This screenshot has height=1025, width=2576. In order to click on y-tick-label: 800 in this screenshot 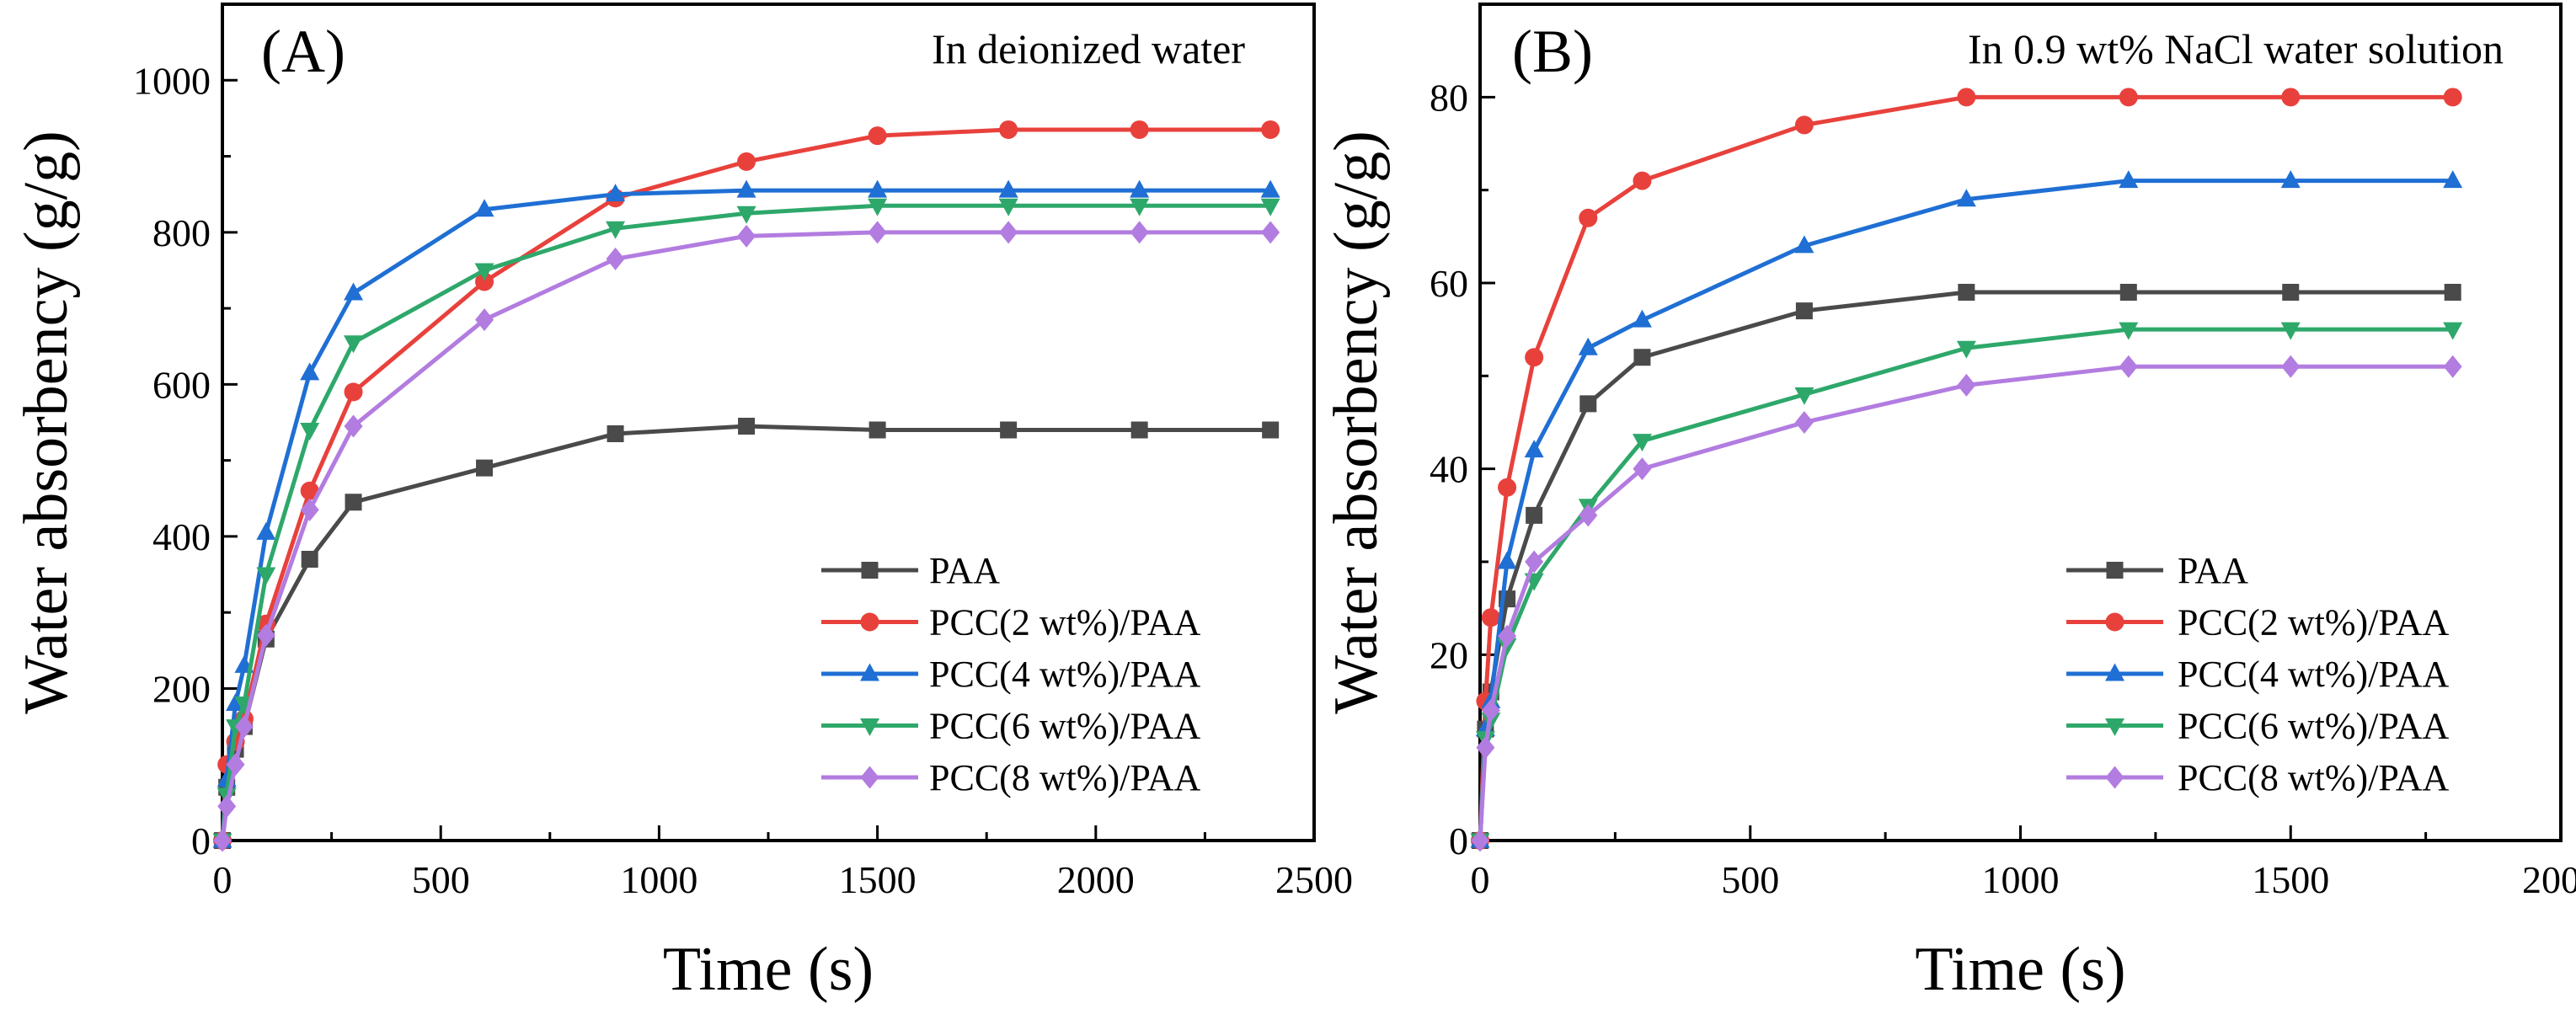, I will do `click(181, 232)`.